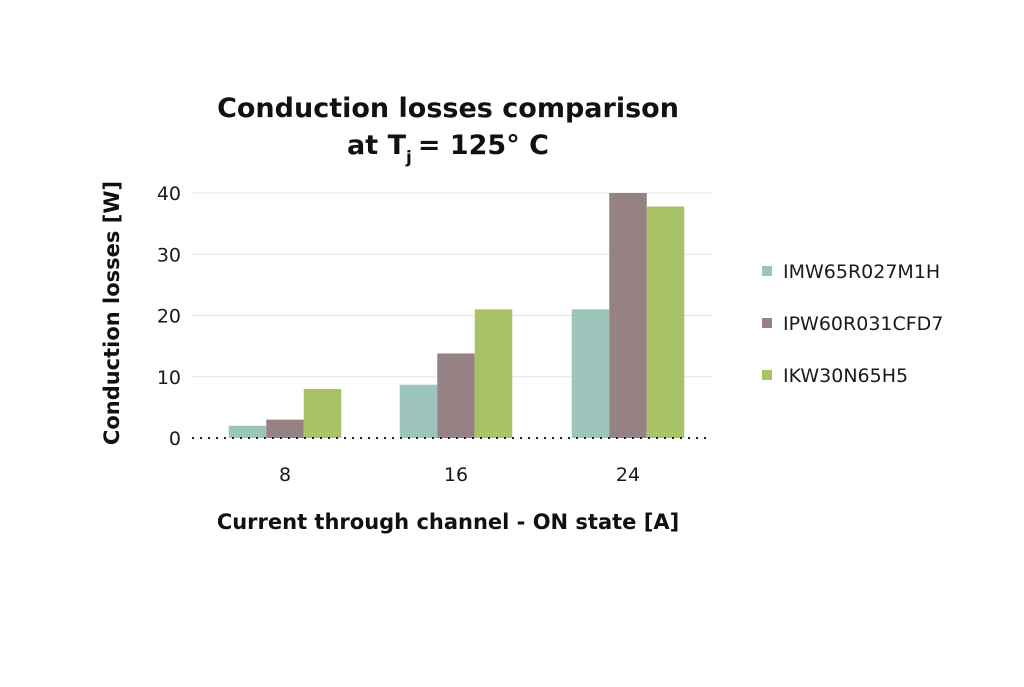  What do you see at coordinates (408, 158) in the screenshot?
I see `chart-title-line-2-subscript: j` at bounding box center [408, 158].